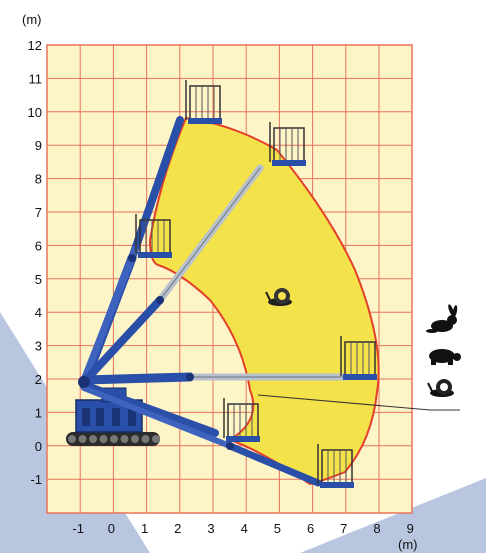 Image resolution: width=486 pixels, height=558 pixels. What do you see at coordinates (35, 112) in the screenshot?
I see `y-tick-label: 10` at bounding box center [35, 112].